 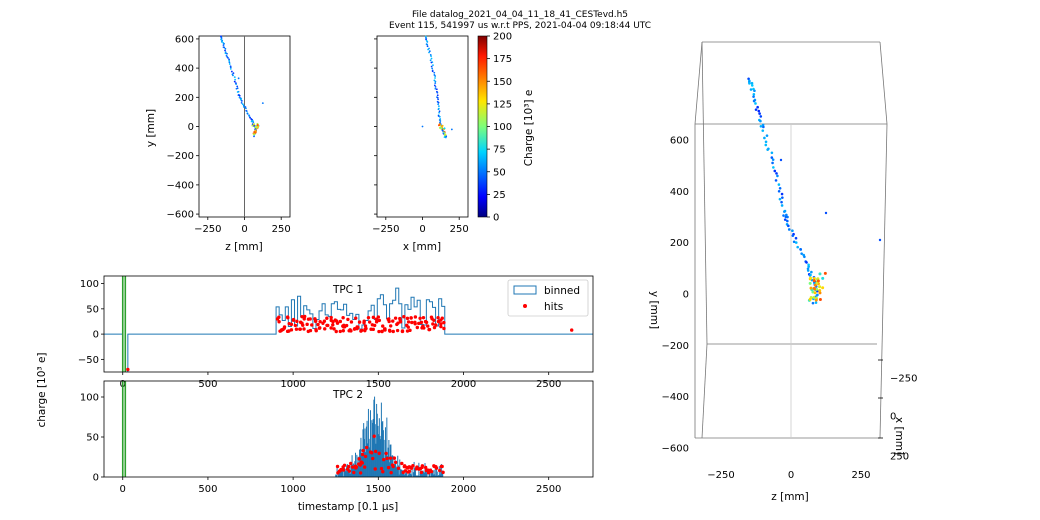 What do you see at coordinates (463, 384) in the screenshot?
I see `panel-tpc1-xtick-label: 2000` at bounding box center [463, 384].